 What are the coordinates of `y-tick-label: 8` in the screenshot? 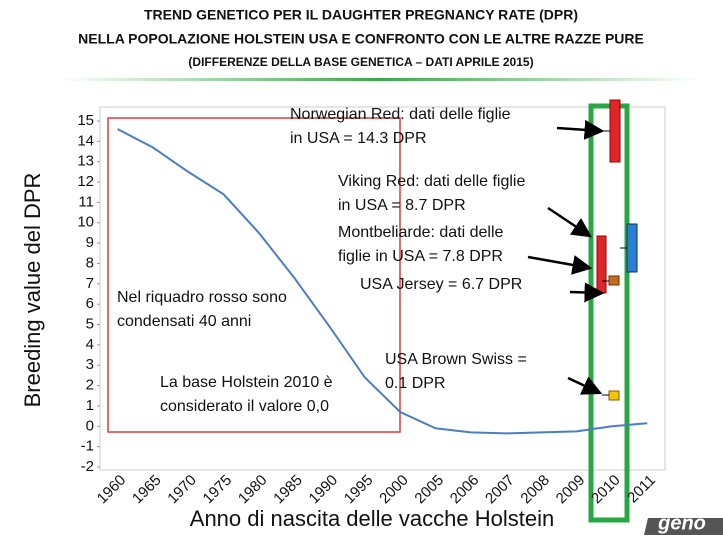 It's located at (90, 262).